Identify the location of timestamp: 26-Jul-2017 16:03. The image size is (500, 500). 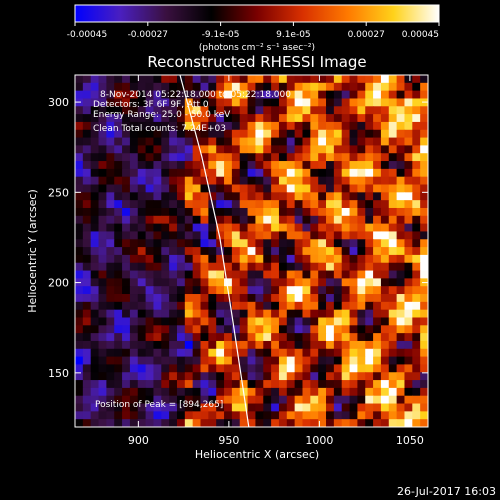
(446, 491).